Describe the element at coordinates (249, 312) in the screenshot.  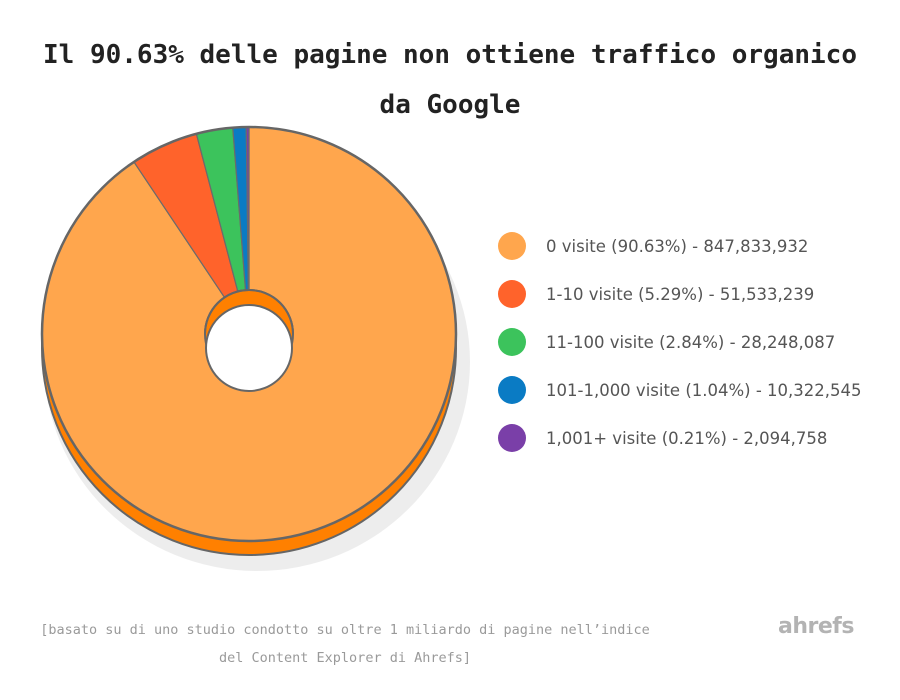
I see `donut-hole-rim` at that location.